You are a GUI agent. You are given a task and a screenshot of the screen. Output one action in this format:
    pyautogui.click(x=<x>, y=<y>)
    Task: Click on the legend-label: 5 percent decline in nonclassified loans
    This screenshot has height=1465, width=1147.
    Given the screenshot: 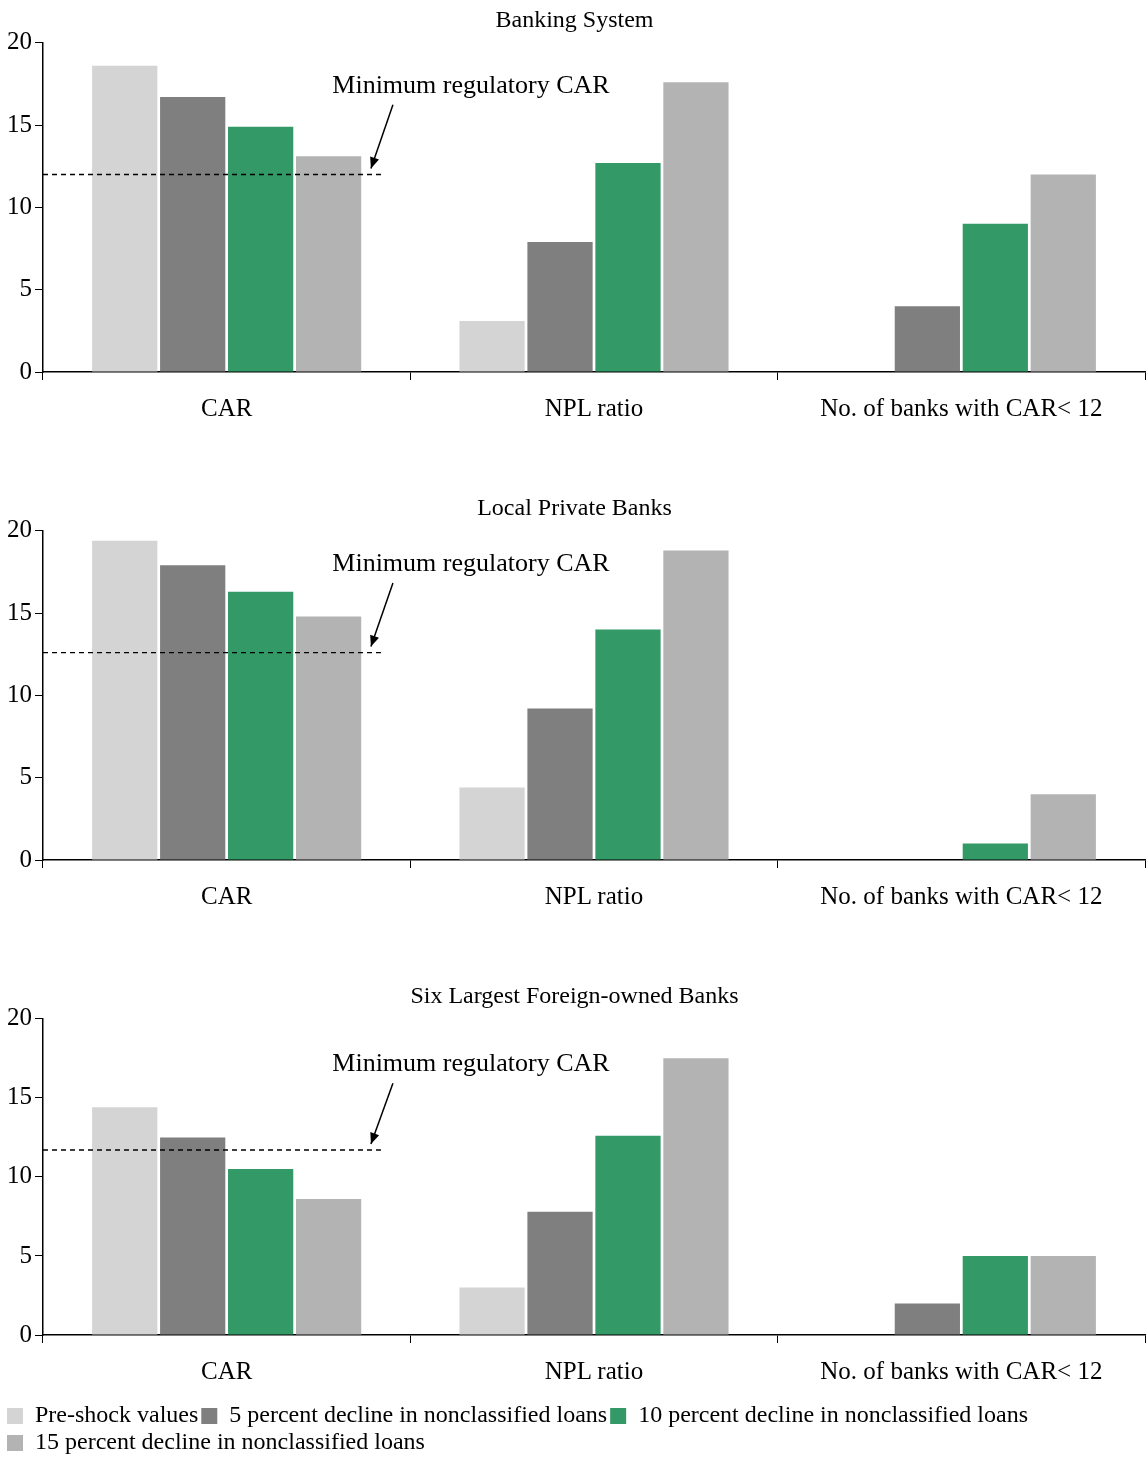 What is the action you would take?
    pyautogui.click(x=418, y=1414)
    